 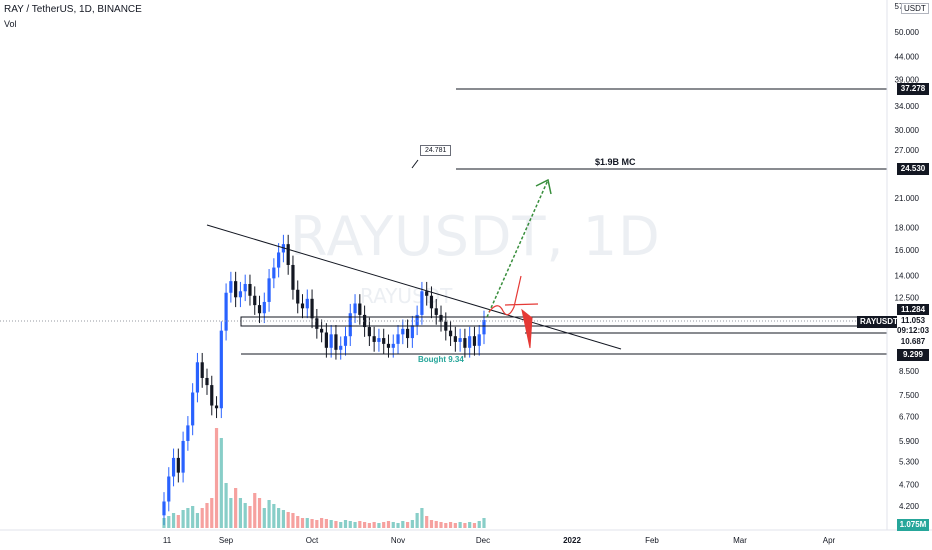 What do you see at coordinates (73, 9) in the screenshot?
I see `symbol-title: RAY / TetherUS, 1D, BINANCE` at bounding box center [73, 9].